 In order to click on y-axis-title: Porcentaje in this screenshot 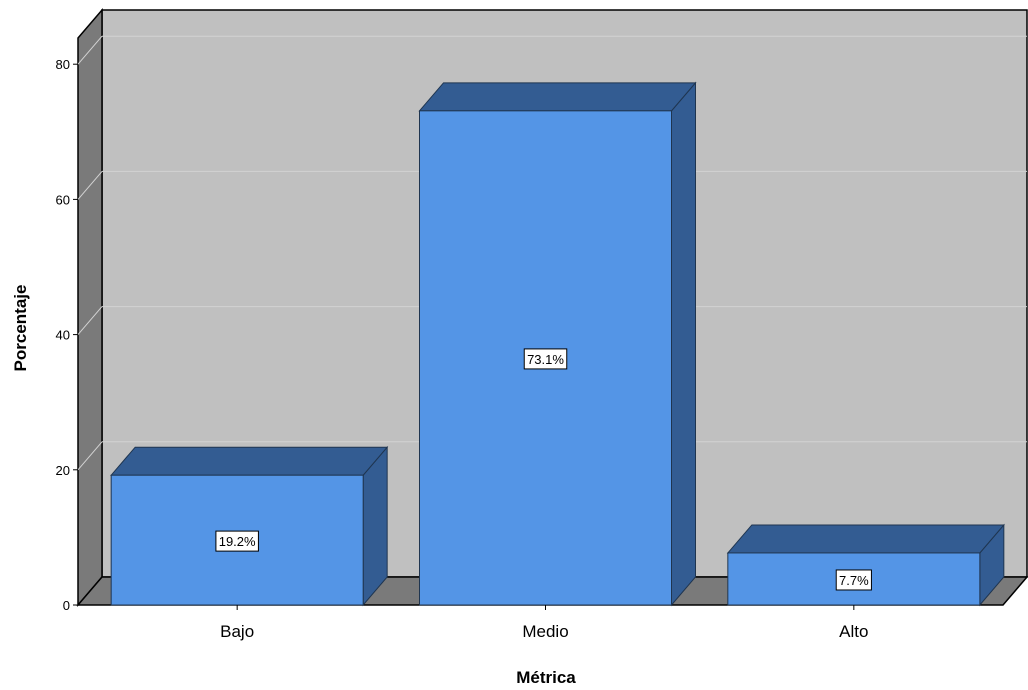, I will do `click(20, 328)`.